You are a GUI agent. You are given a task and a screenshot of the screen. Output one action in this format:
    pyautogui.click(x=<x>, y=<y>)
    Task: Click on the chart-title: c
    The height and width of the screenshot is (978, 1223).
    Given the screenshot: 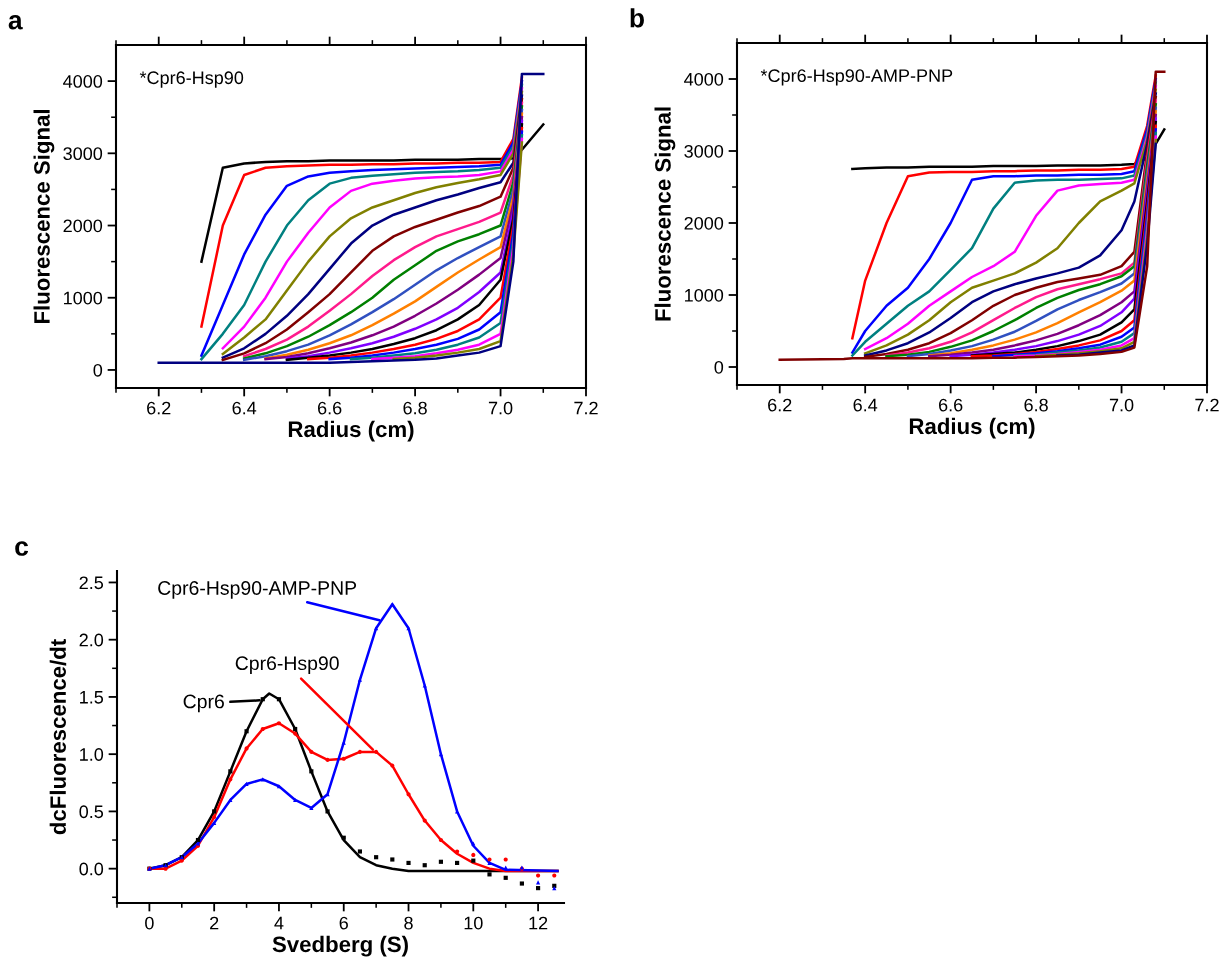 What is the action you would take?
    pyautogui.click(x=22, y=548)
    